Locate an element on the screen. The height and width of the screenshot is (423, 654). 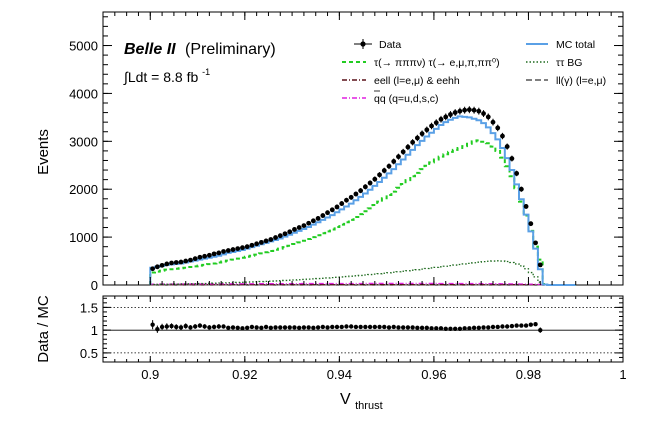
x-axis-title-sub: thrust is located at coordinates (369, 406).